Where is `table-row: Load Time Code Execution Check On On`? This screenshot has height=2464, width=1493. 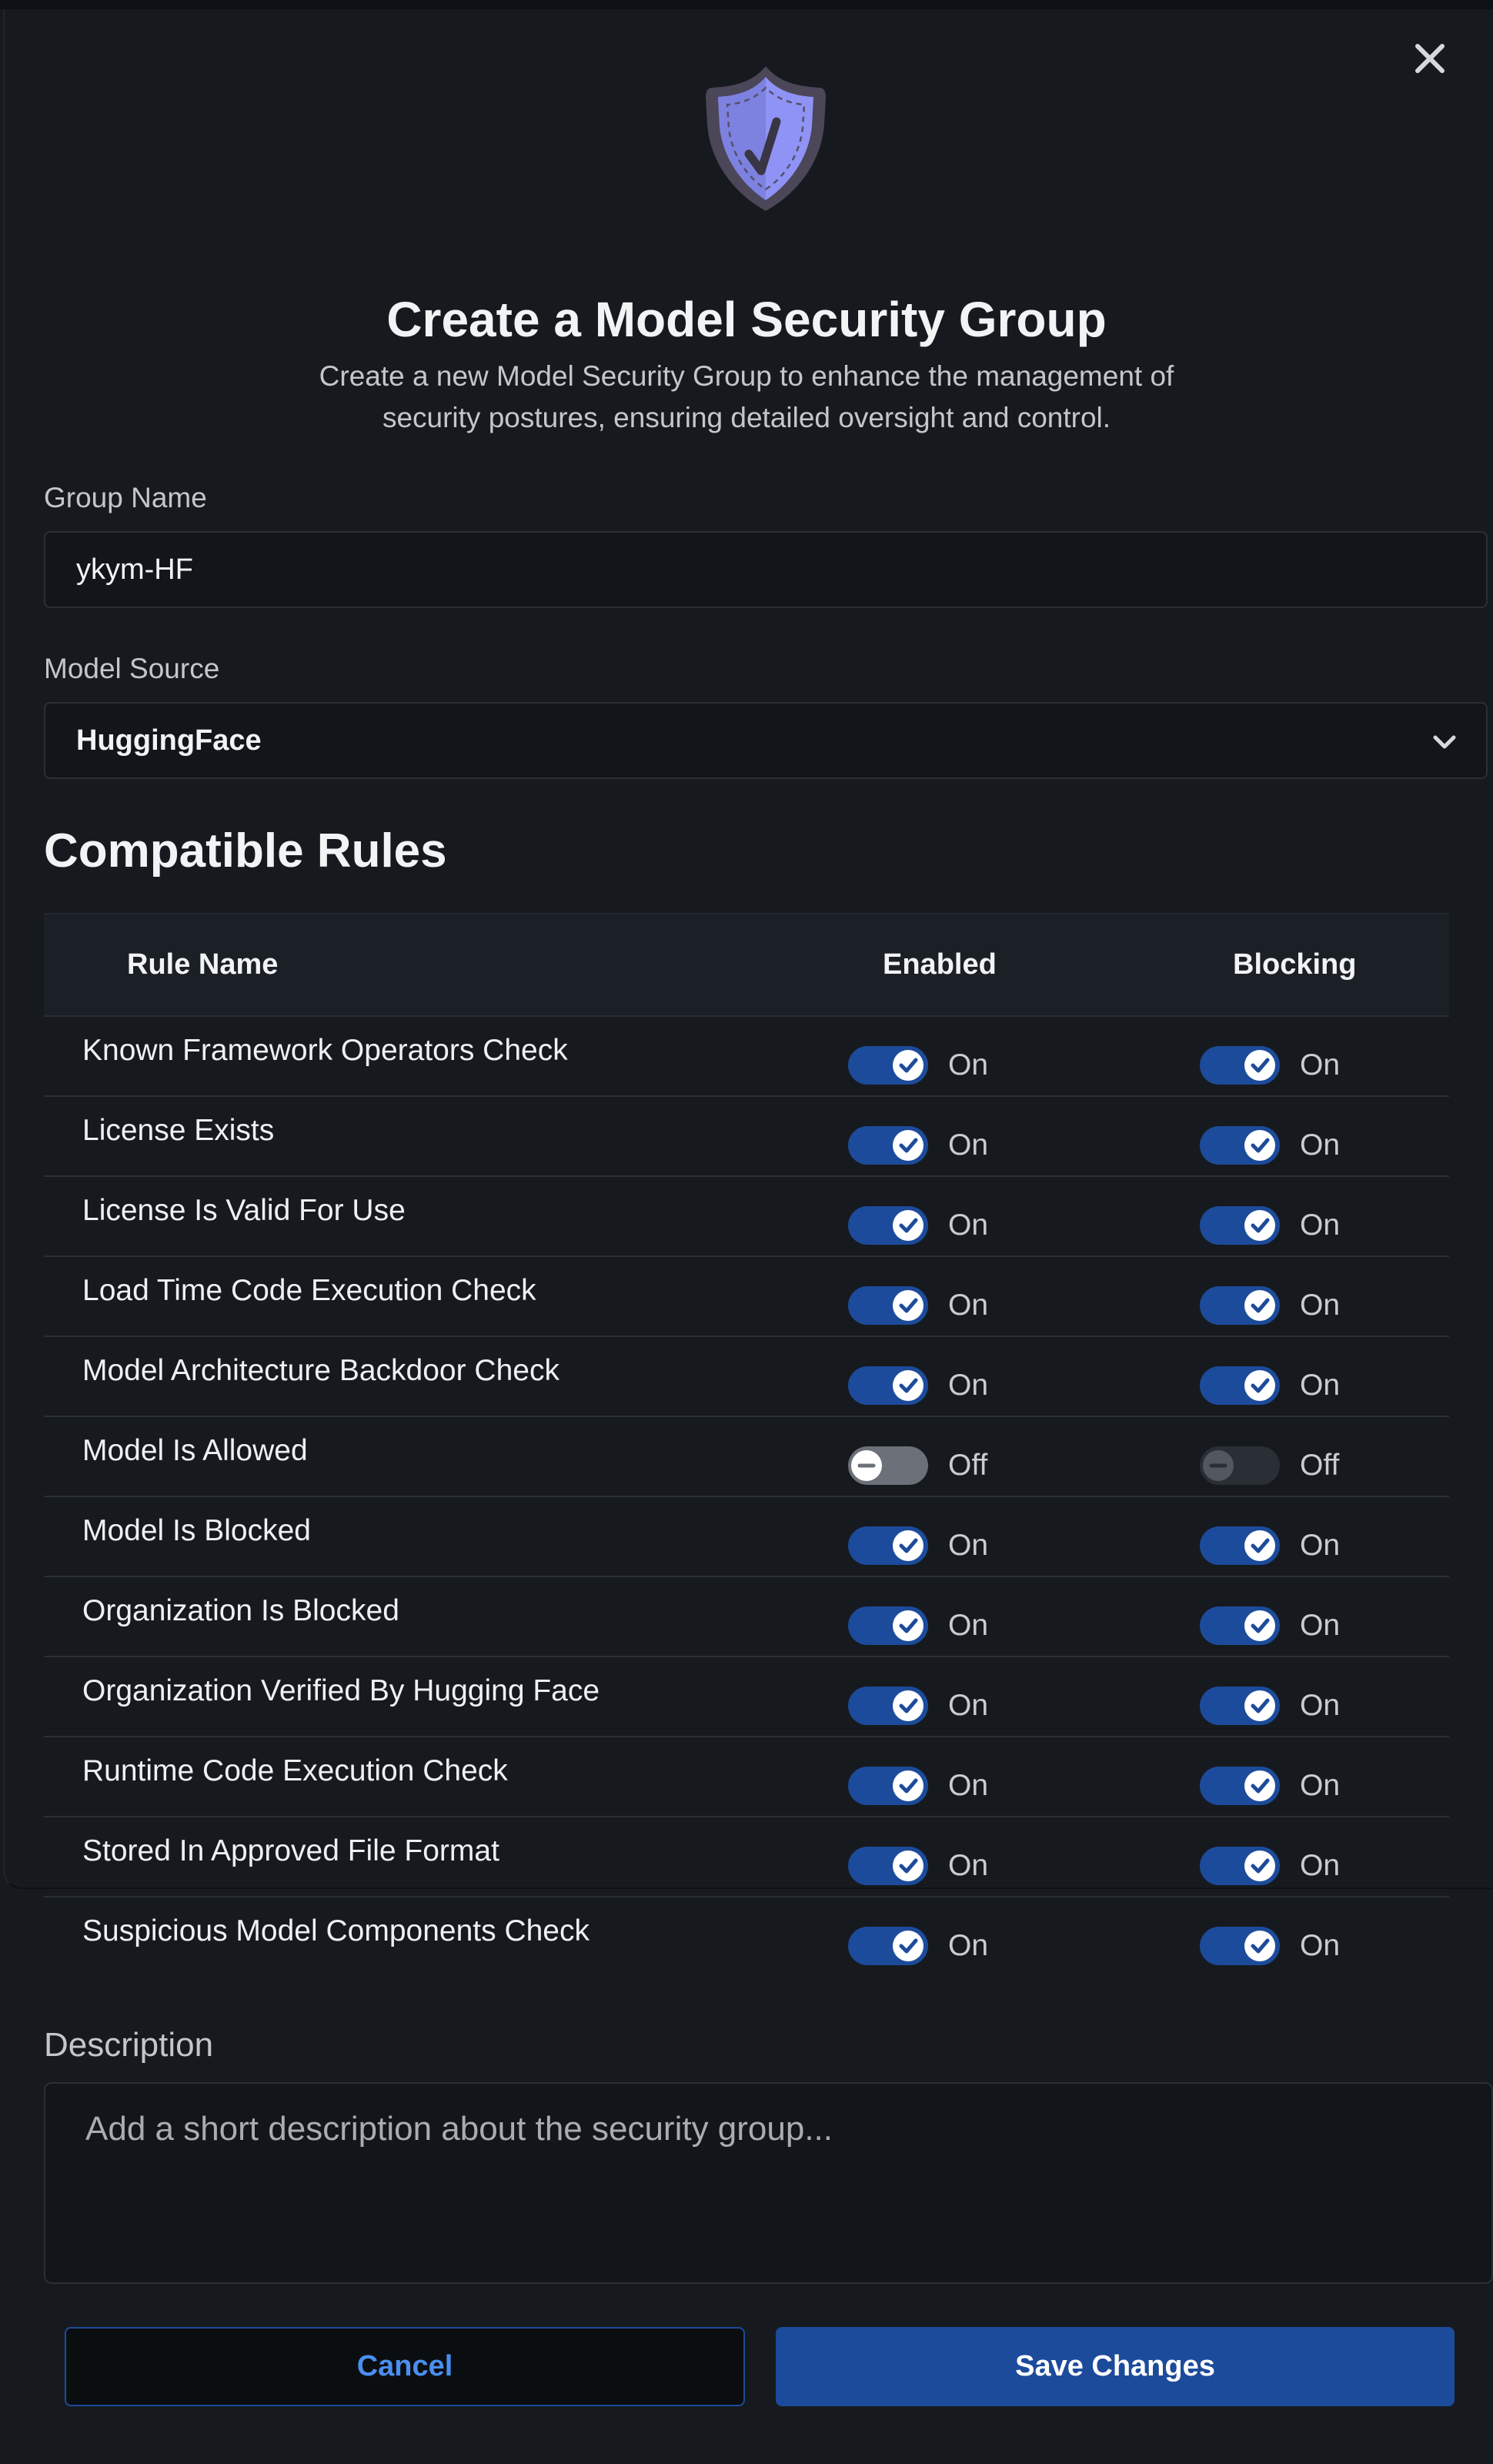
table-row: Load Time Code Execution Check On On is located at coordinates (746, 1295).